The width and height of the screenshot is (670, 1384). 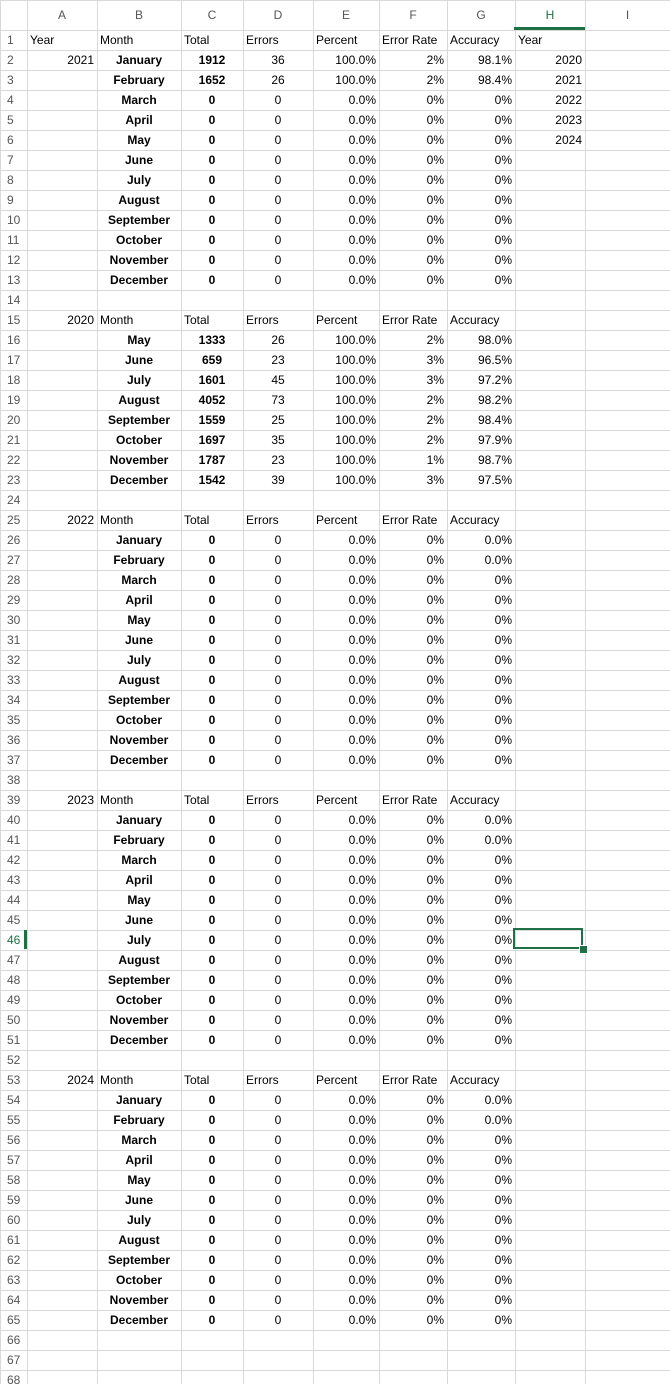 What do you see at coordinates (14, 860) in the screenshot?
I see `row-header: 42` at bounding box center [14, 860].